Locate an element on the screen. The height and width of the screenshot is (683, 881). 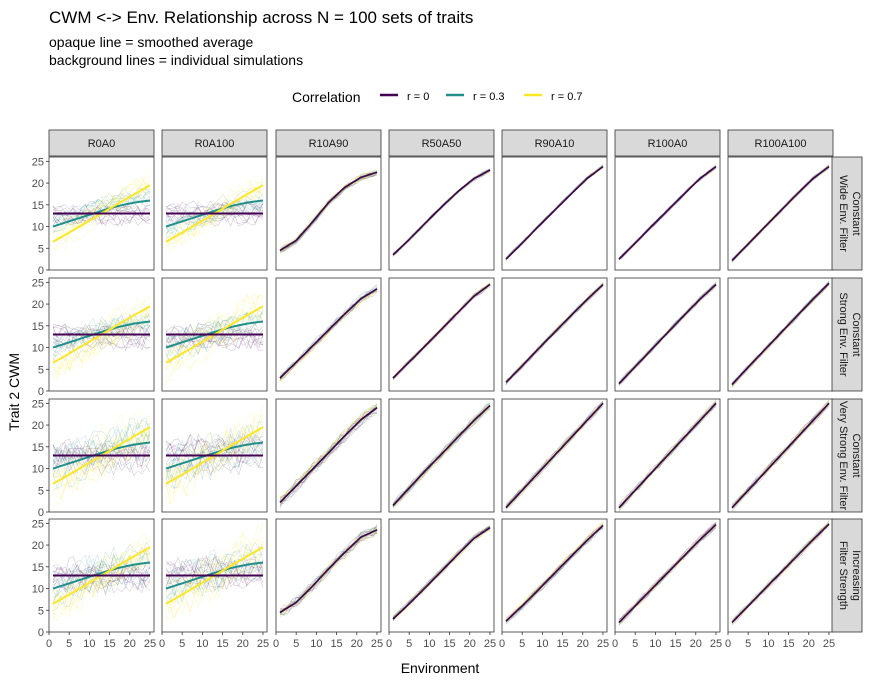
x-tick-label: 15 is located at coordinates (109, 644).